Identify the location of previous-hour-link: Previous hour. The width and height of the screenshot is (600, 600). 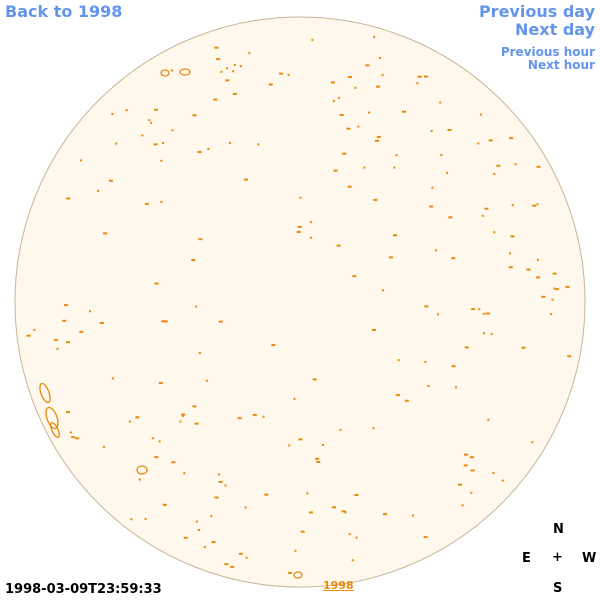
(547, 52).